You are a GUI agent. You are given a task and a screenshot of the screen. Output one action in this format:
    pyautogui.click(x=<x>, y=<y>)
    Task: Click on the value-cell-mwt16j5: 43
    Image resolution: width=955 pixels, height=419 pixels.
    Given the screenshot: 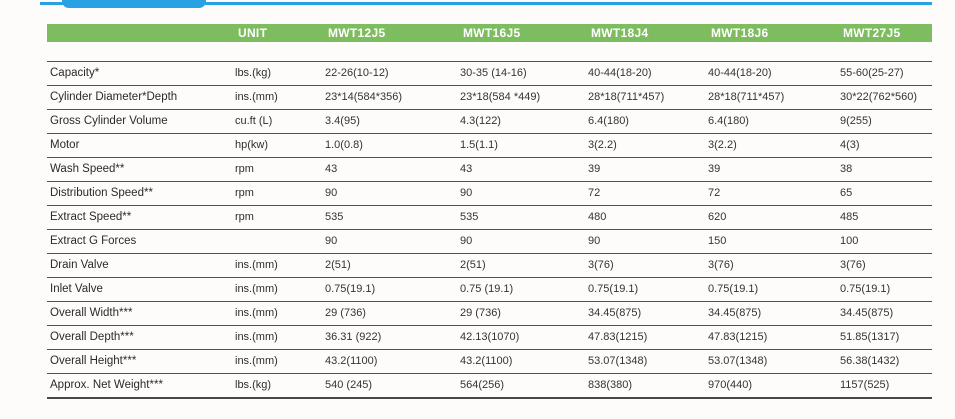 What is the action you would take?
    pyautogui.click(x=466, y=169)
    